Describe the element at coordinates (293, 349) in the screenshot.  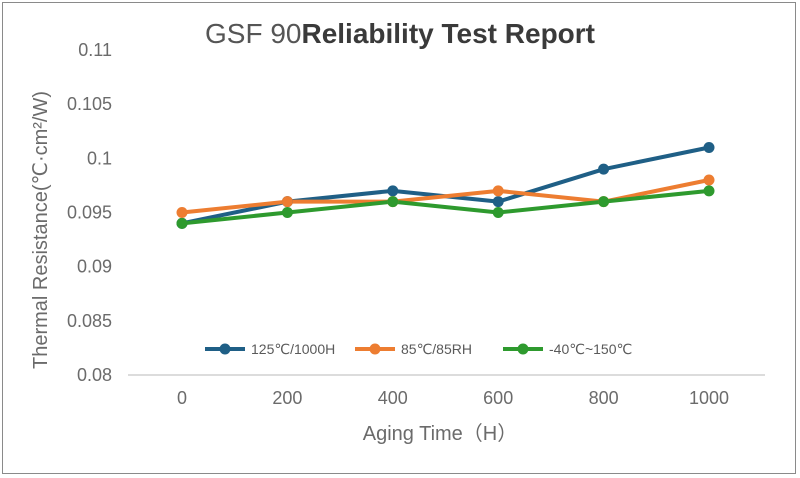
I see `legend-label: 125℃/1000H` at that location.